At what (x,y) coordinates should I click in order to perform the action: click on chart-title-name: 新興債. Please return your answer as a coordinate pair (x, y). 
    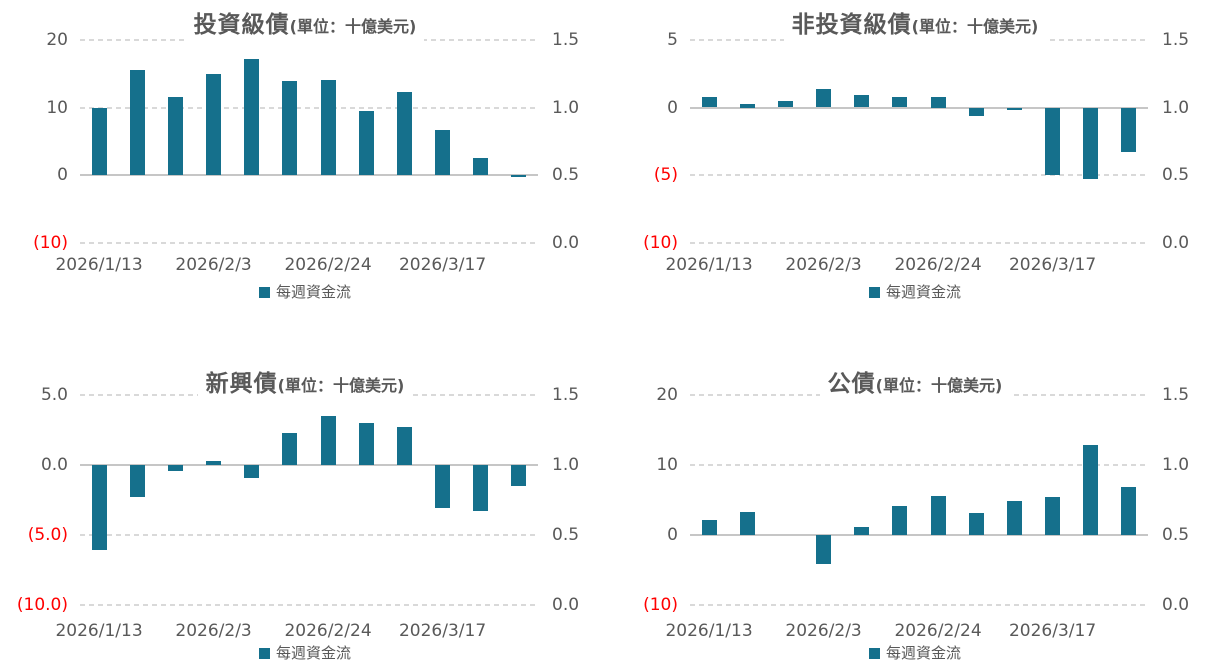
    Looking at the image, I should click on (241, 384).